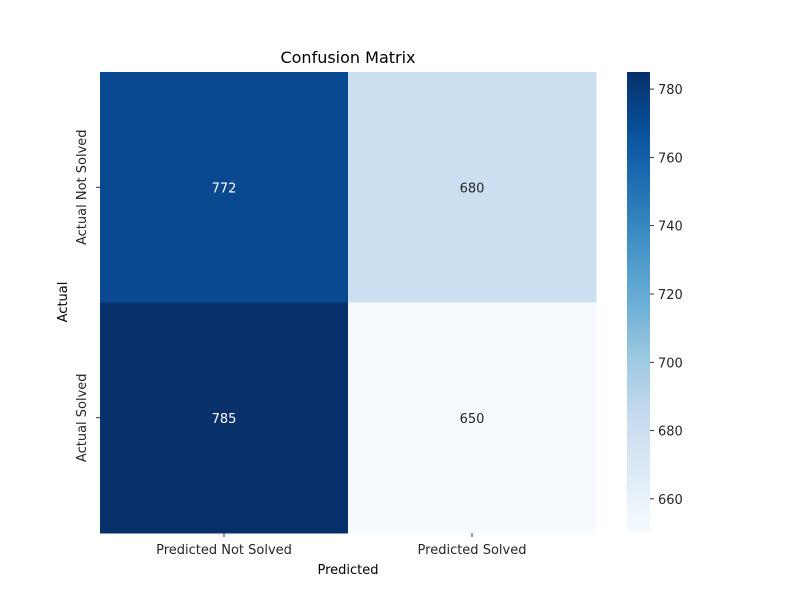 The height and width of the screenshot is (600, 800). Describe the element at coordinates (670, 90) in the screenshot. I see `colorbar-tick-label-6: 780` at that location.